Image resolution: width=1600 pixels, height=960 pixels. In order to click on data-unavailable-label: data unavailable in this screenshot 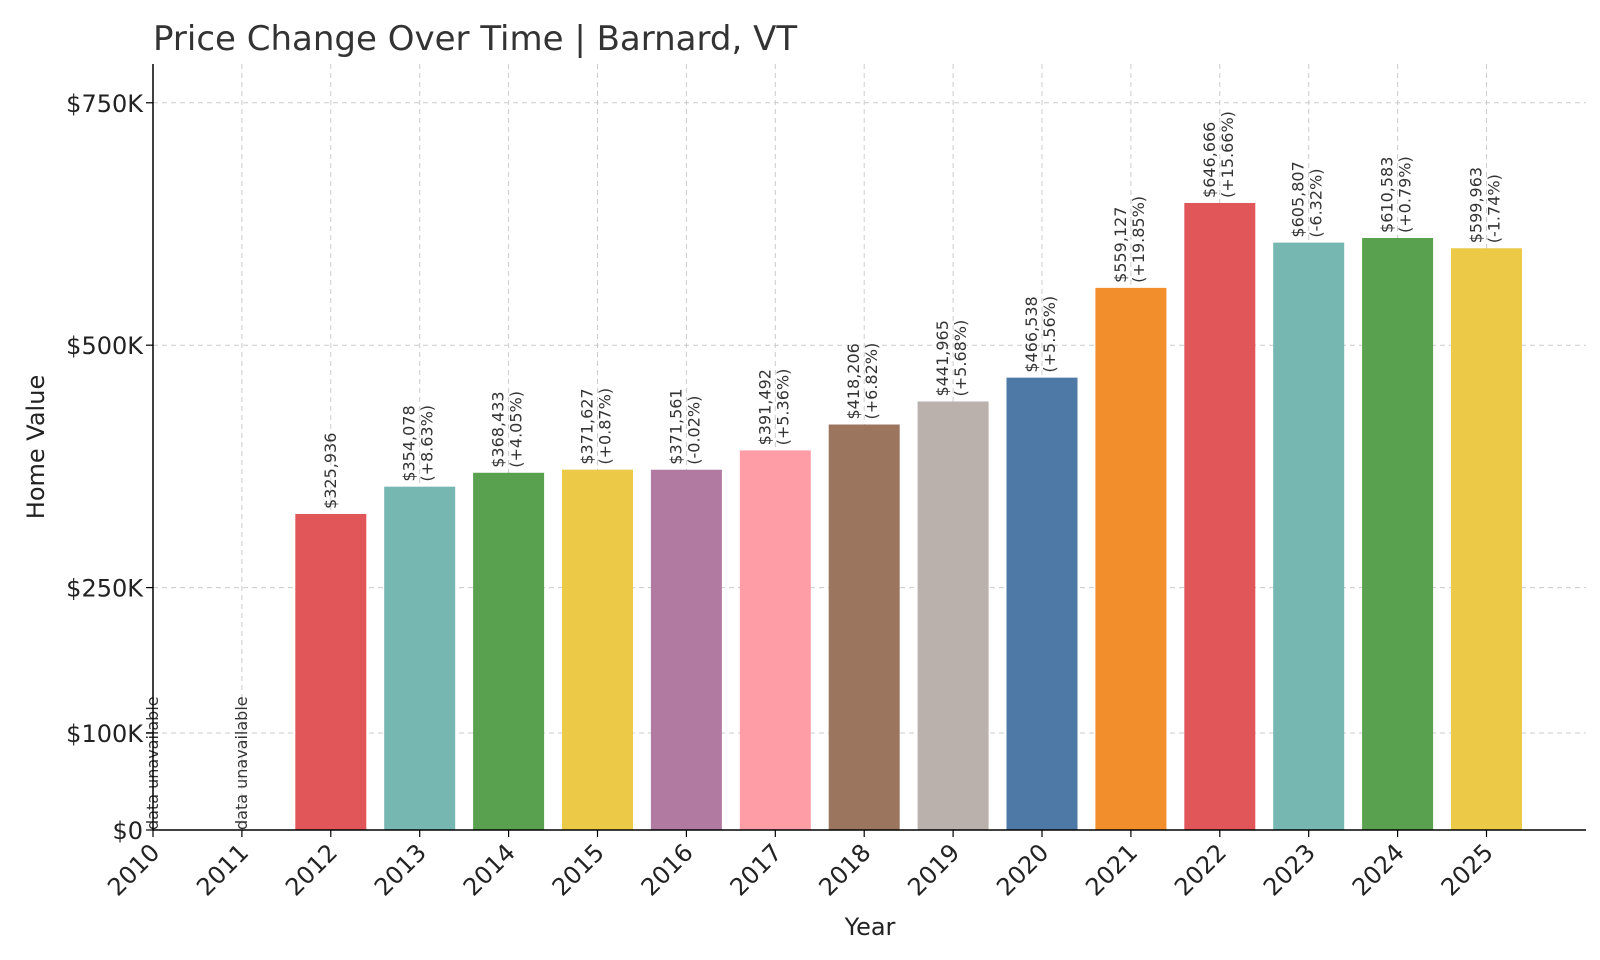, I will do `click(241, 763)`.